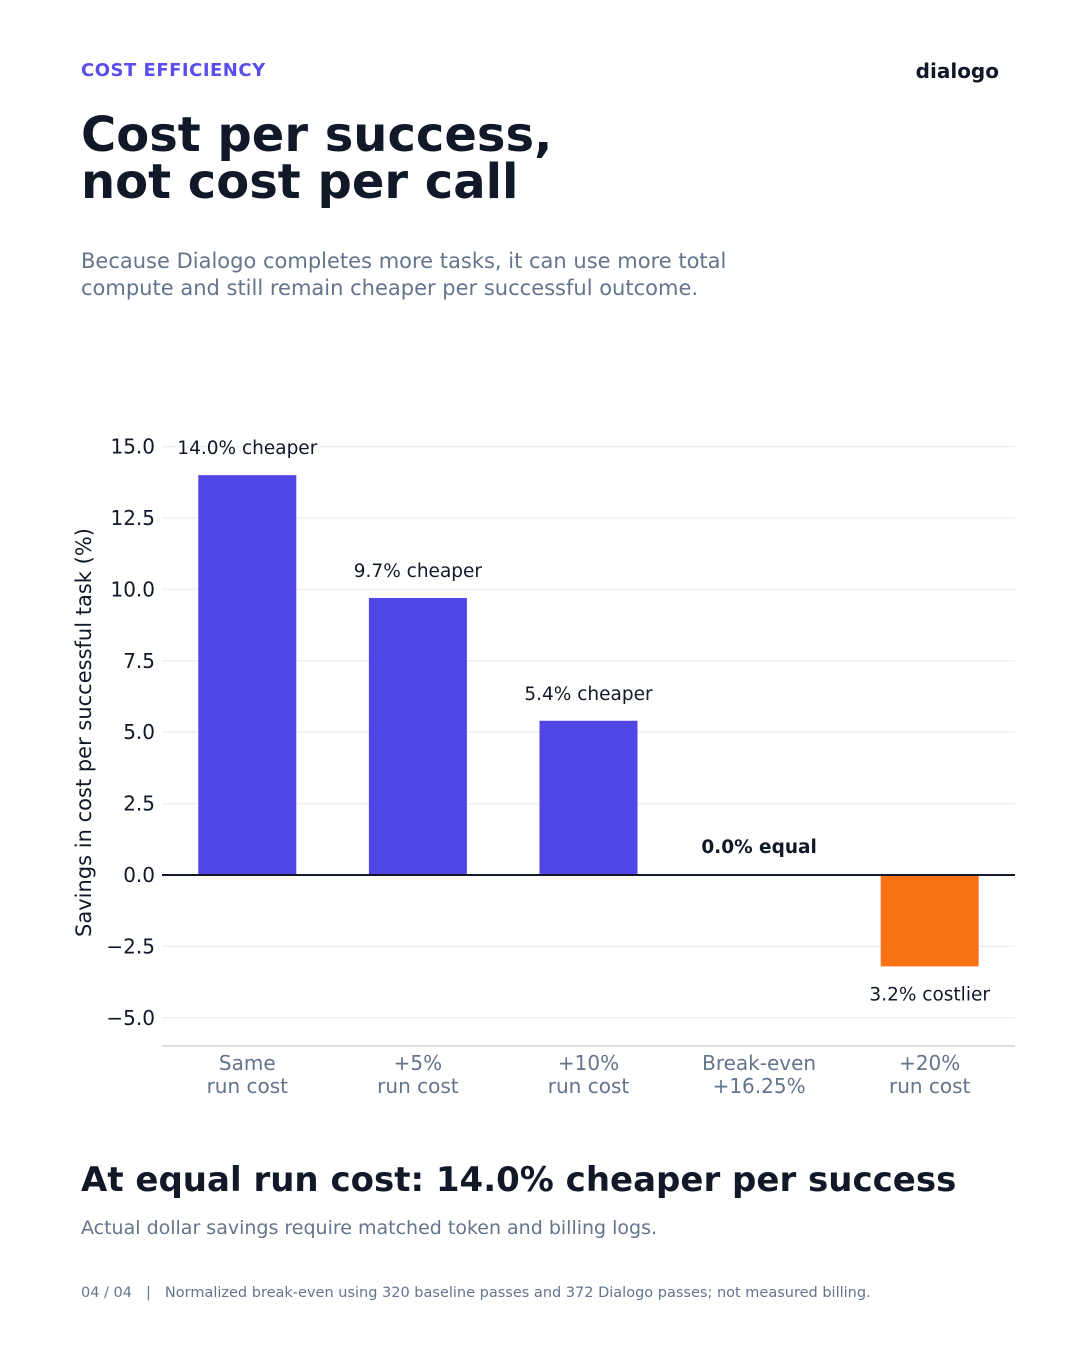 This screenshot has height=1350, width=1080. I want to click on y-tick-label: −2.5, so click(130, 946).